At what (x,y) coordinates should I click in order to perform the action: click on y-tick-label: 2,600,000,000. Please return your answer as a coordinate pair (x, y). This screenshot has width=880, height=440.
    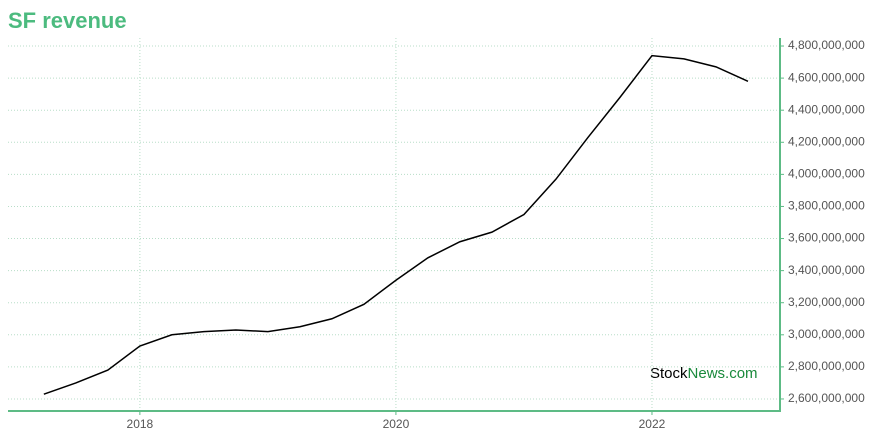
    Looking at the image, I should click on (826, 398).